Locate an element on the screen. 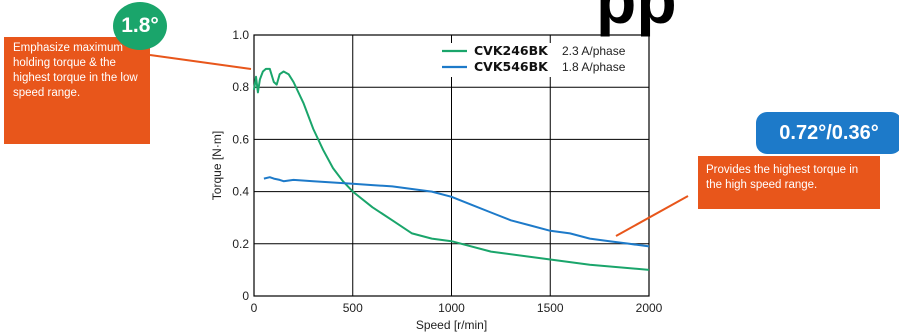 This screenshot has width=899, height=335. badge-1-8-degree-label: 1.8° is located at coordinates (140, 25).